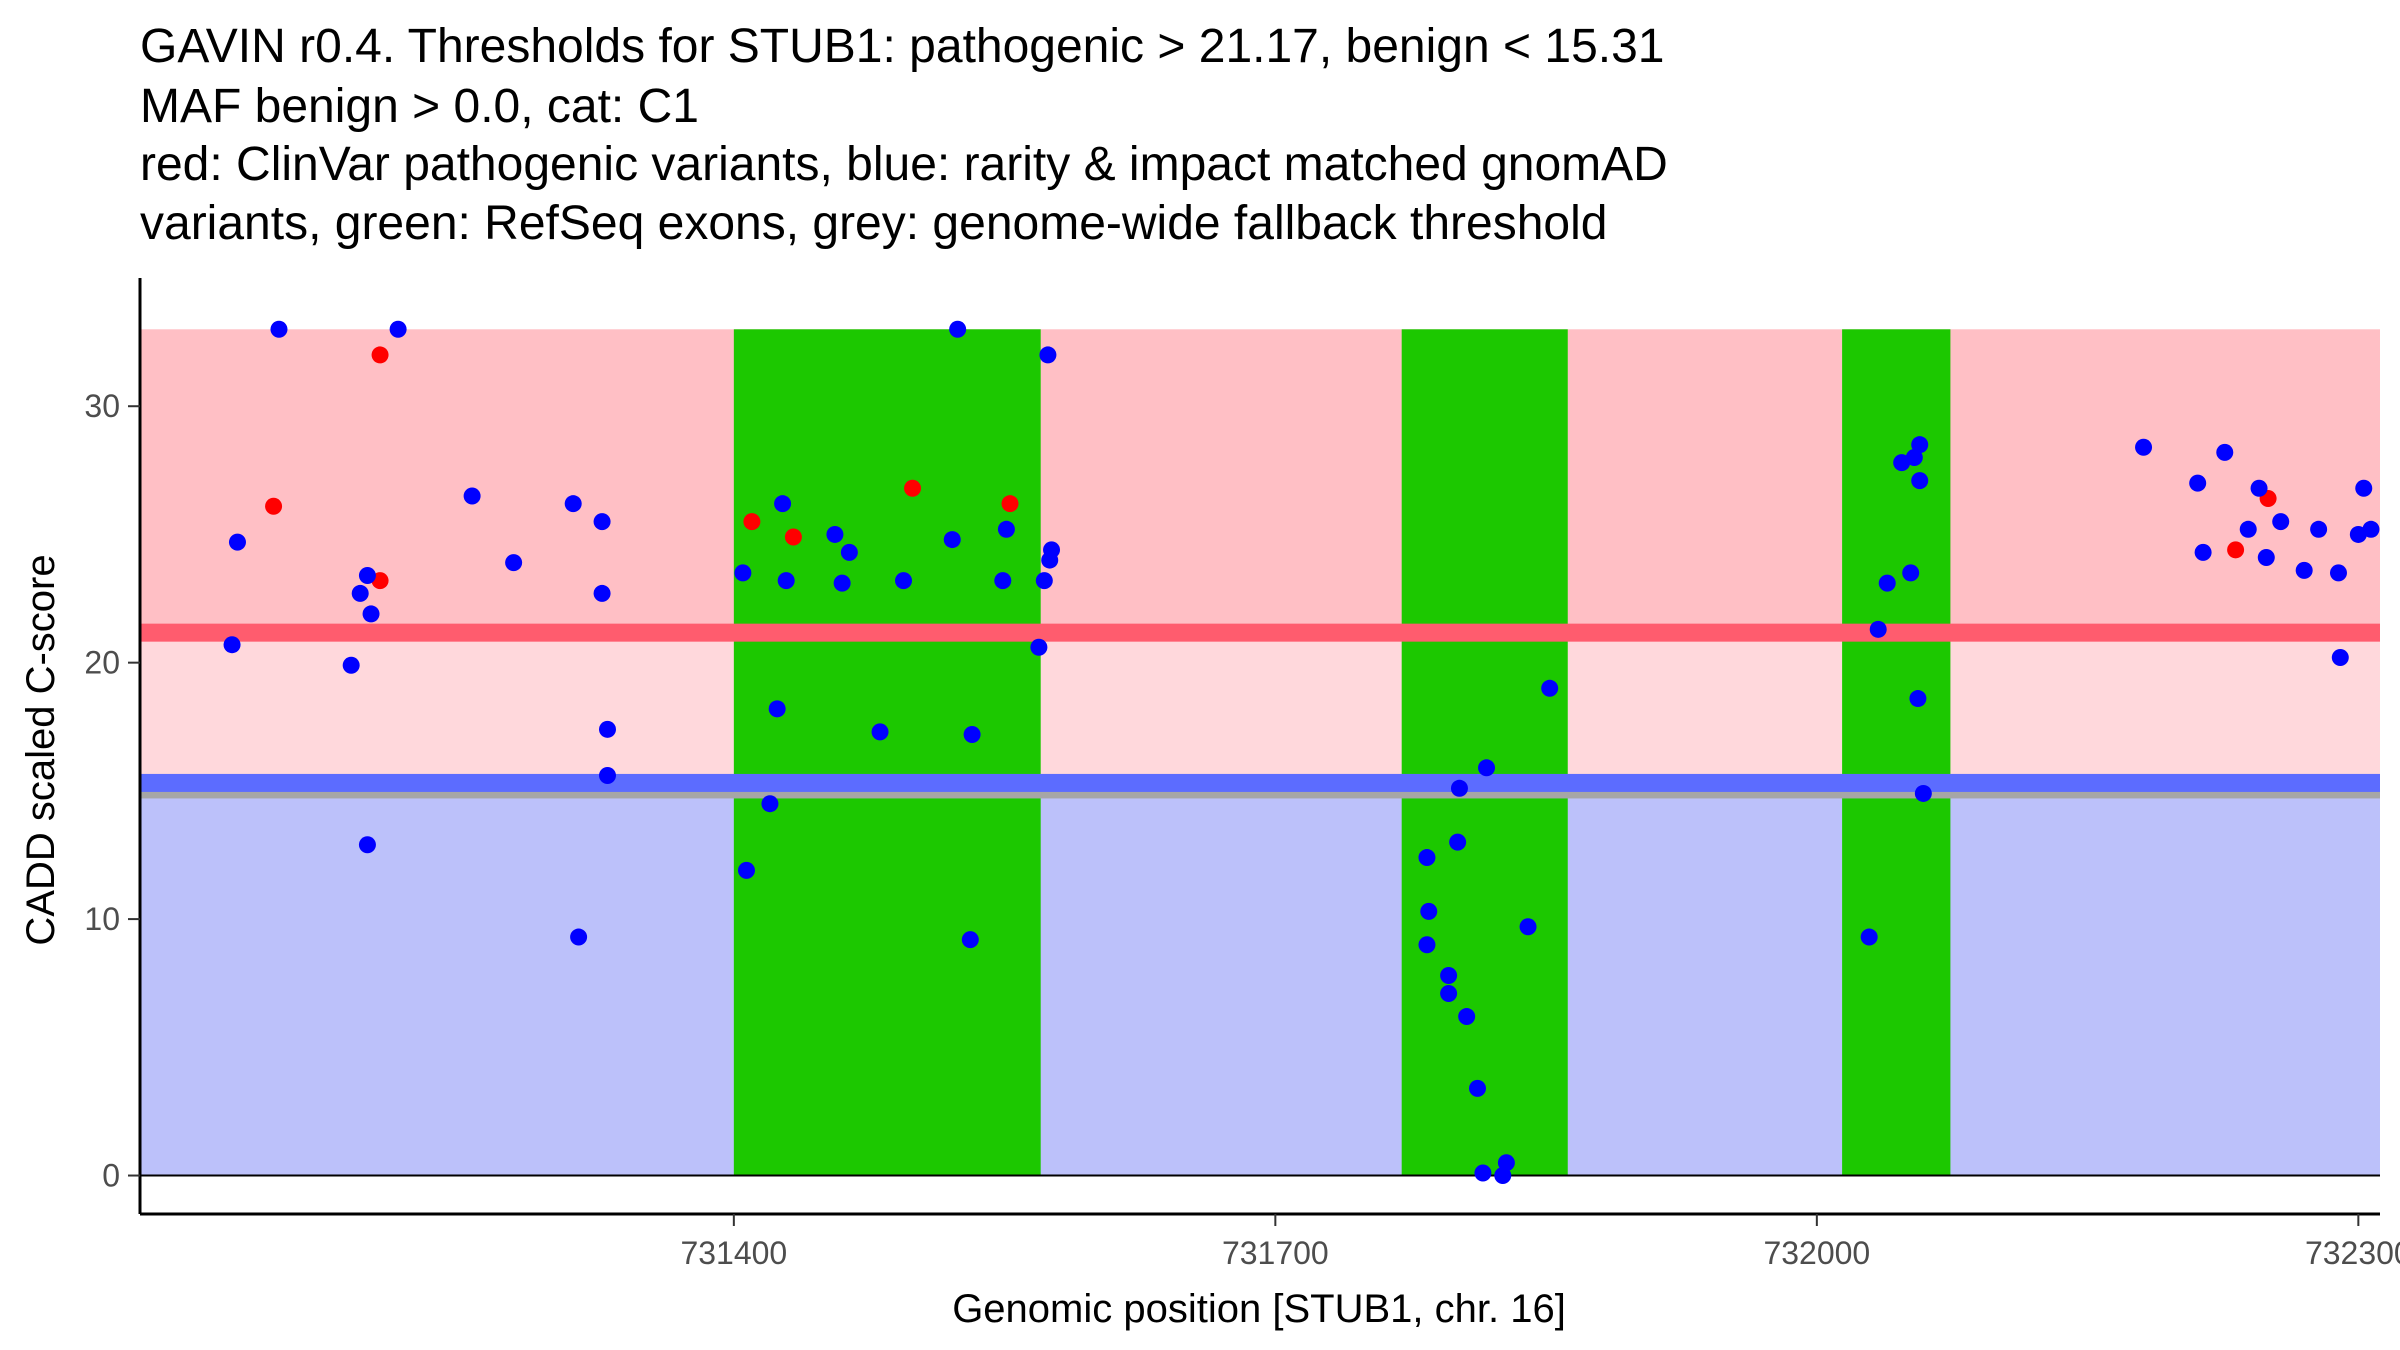  What do you see at coordinates (1260, 632) in the screenshot?
I see `pathogenic-threshold-line` at bounding box center [1260, 632].